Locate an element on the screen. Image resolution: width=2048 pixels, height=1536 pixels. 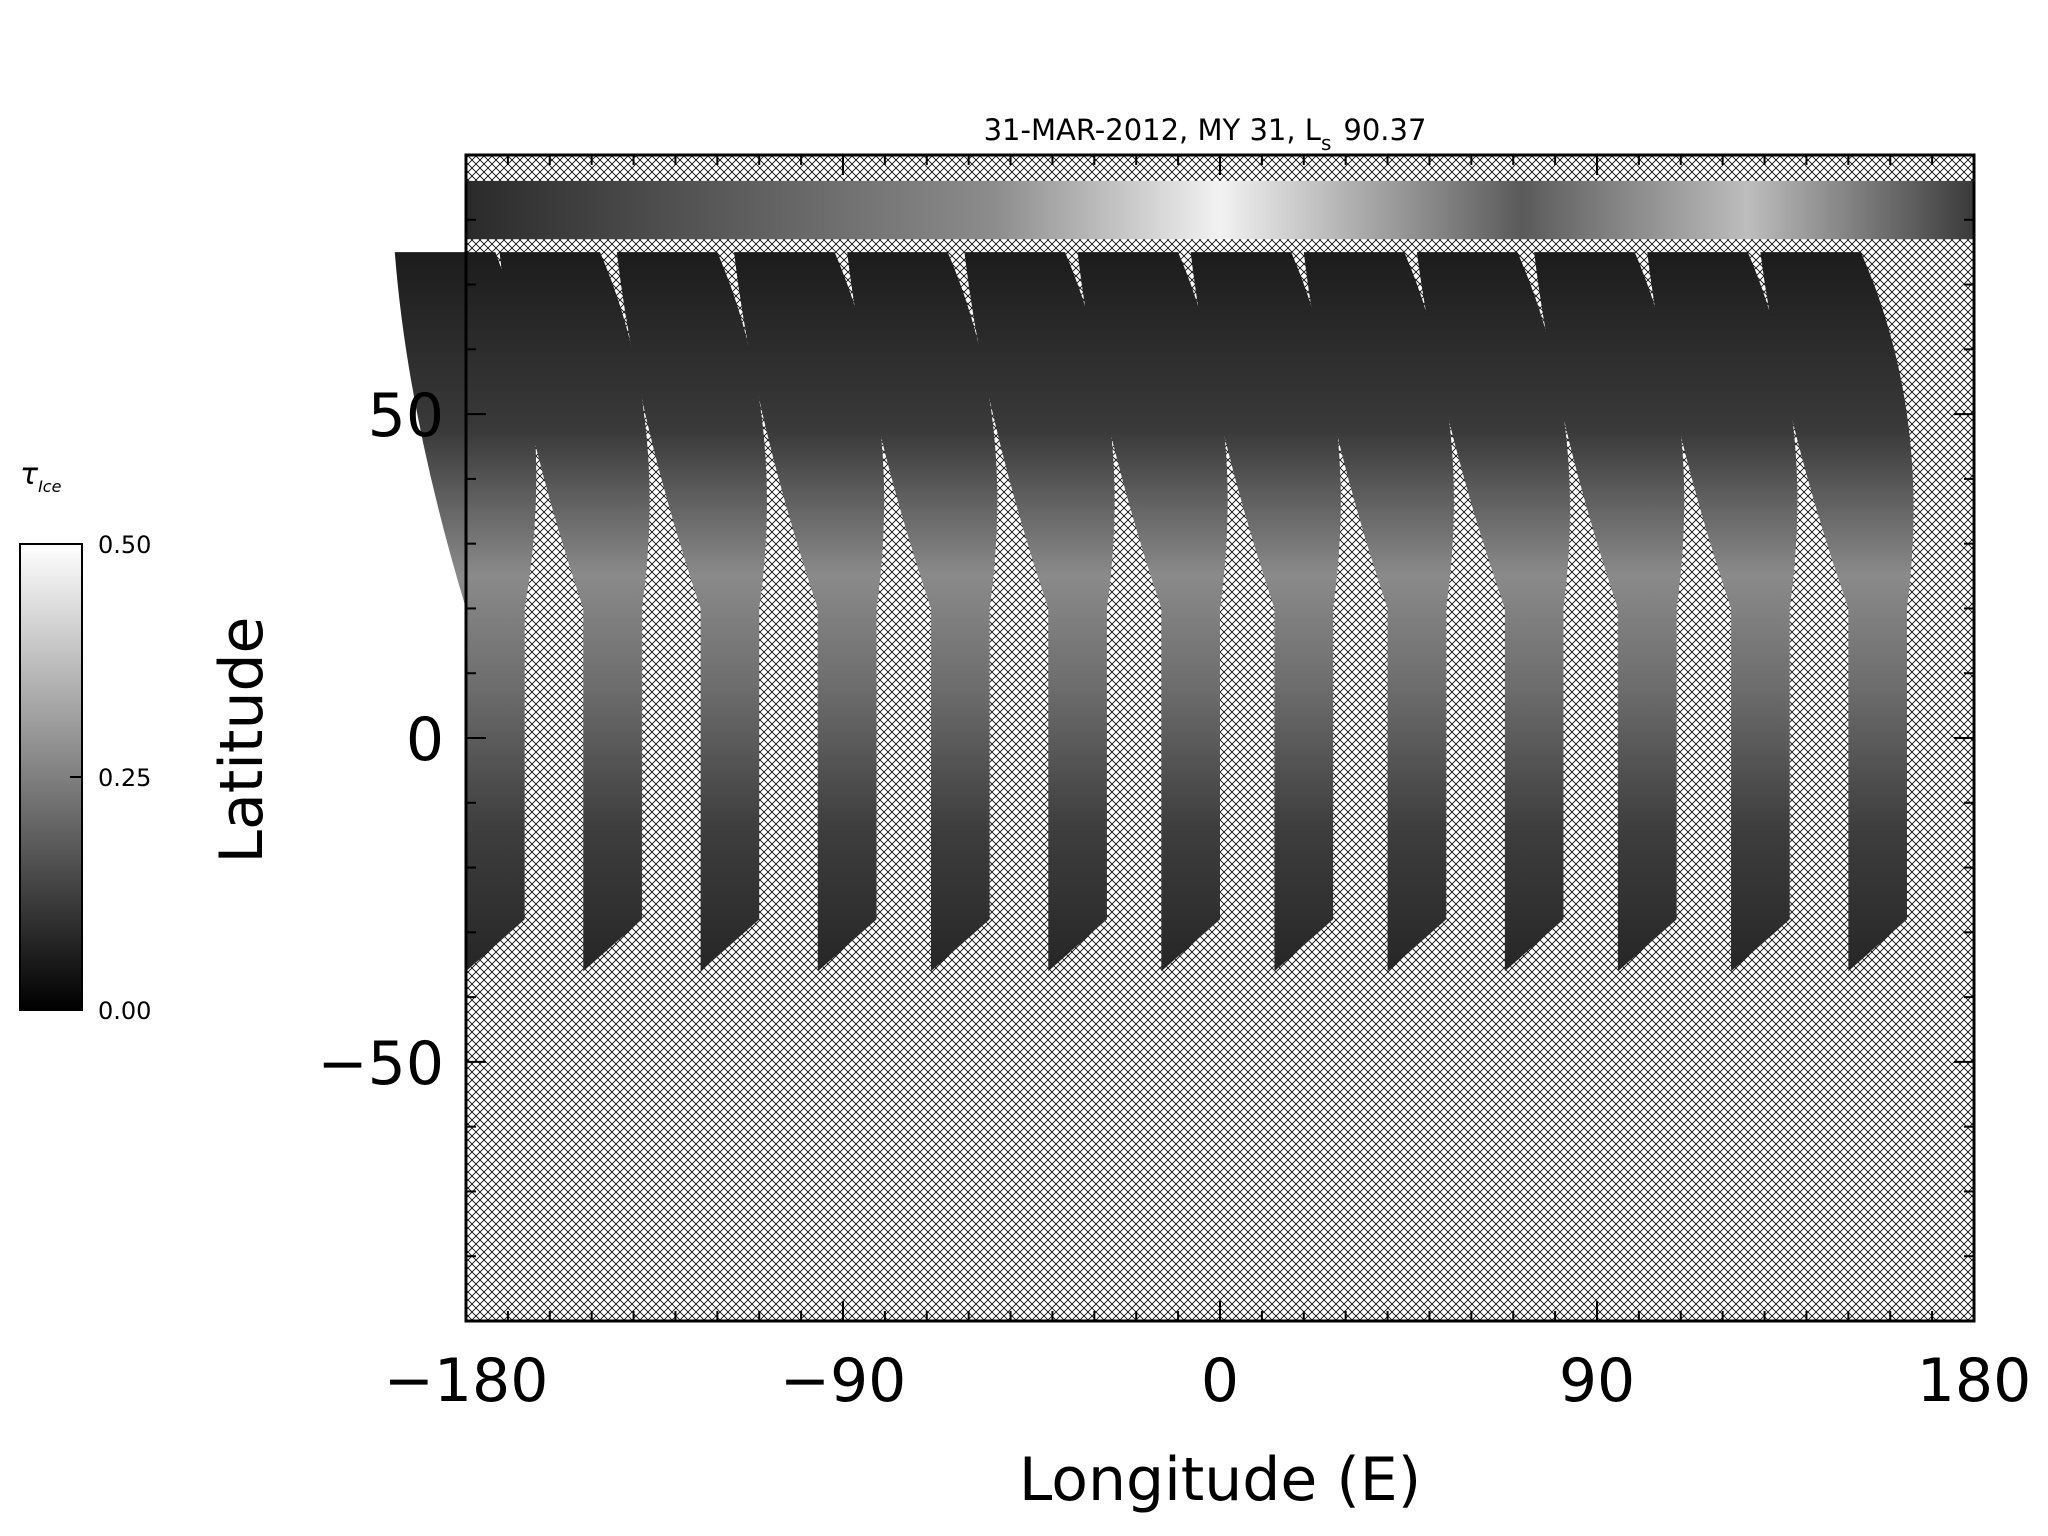
chart-title: 31-MAR-2012, MY 31, Ls 90.37 is located at coordinates (1205, 134).